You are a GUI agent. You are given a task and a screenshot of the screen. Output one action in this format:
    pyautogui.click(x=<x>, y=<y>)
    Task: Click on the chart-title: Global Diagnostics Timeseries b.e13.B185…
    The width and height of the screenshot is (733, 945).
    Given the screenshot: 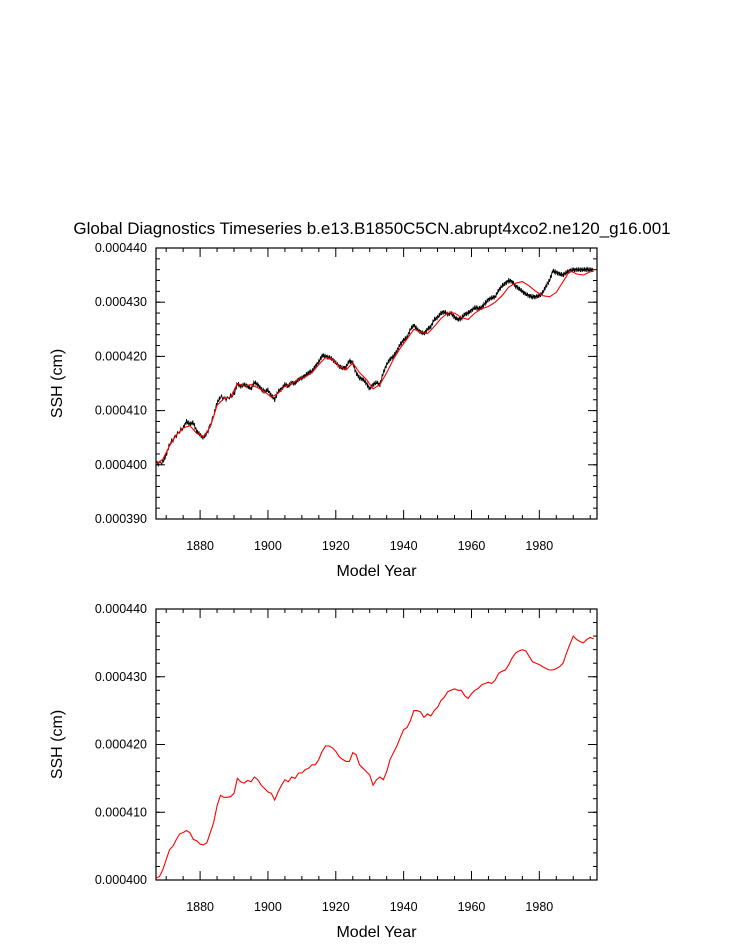 What is the action you would take?
    pyautogui.click(x=371, y=228)
    